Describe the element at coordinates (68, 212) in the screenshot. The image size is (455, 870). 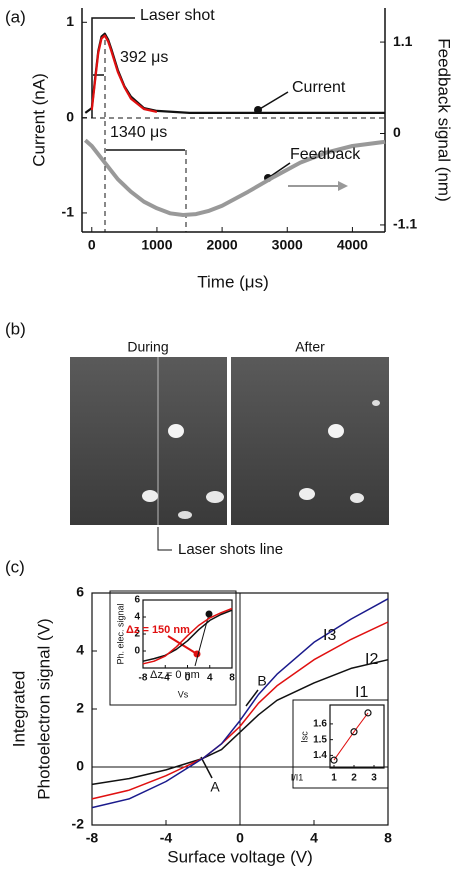
I see `y-tick-label: -1` at that location.